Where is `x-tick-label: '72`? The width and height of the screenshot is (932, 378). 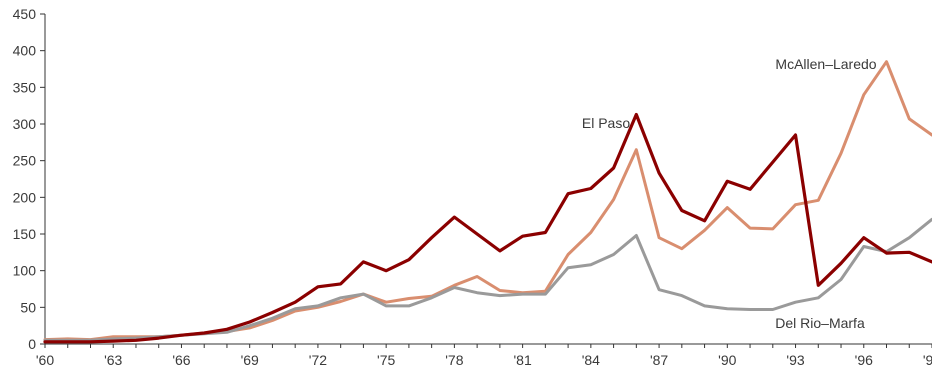 x-tick-label: '72 is located at coordinates (318, 360).